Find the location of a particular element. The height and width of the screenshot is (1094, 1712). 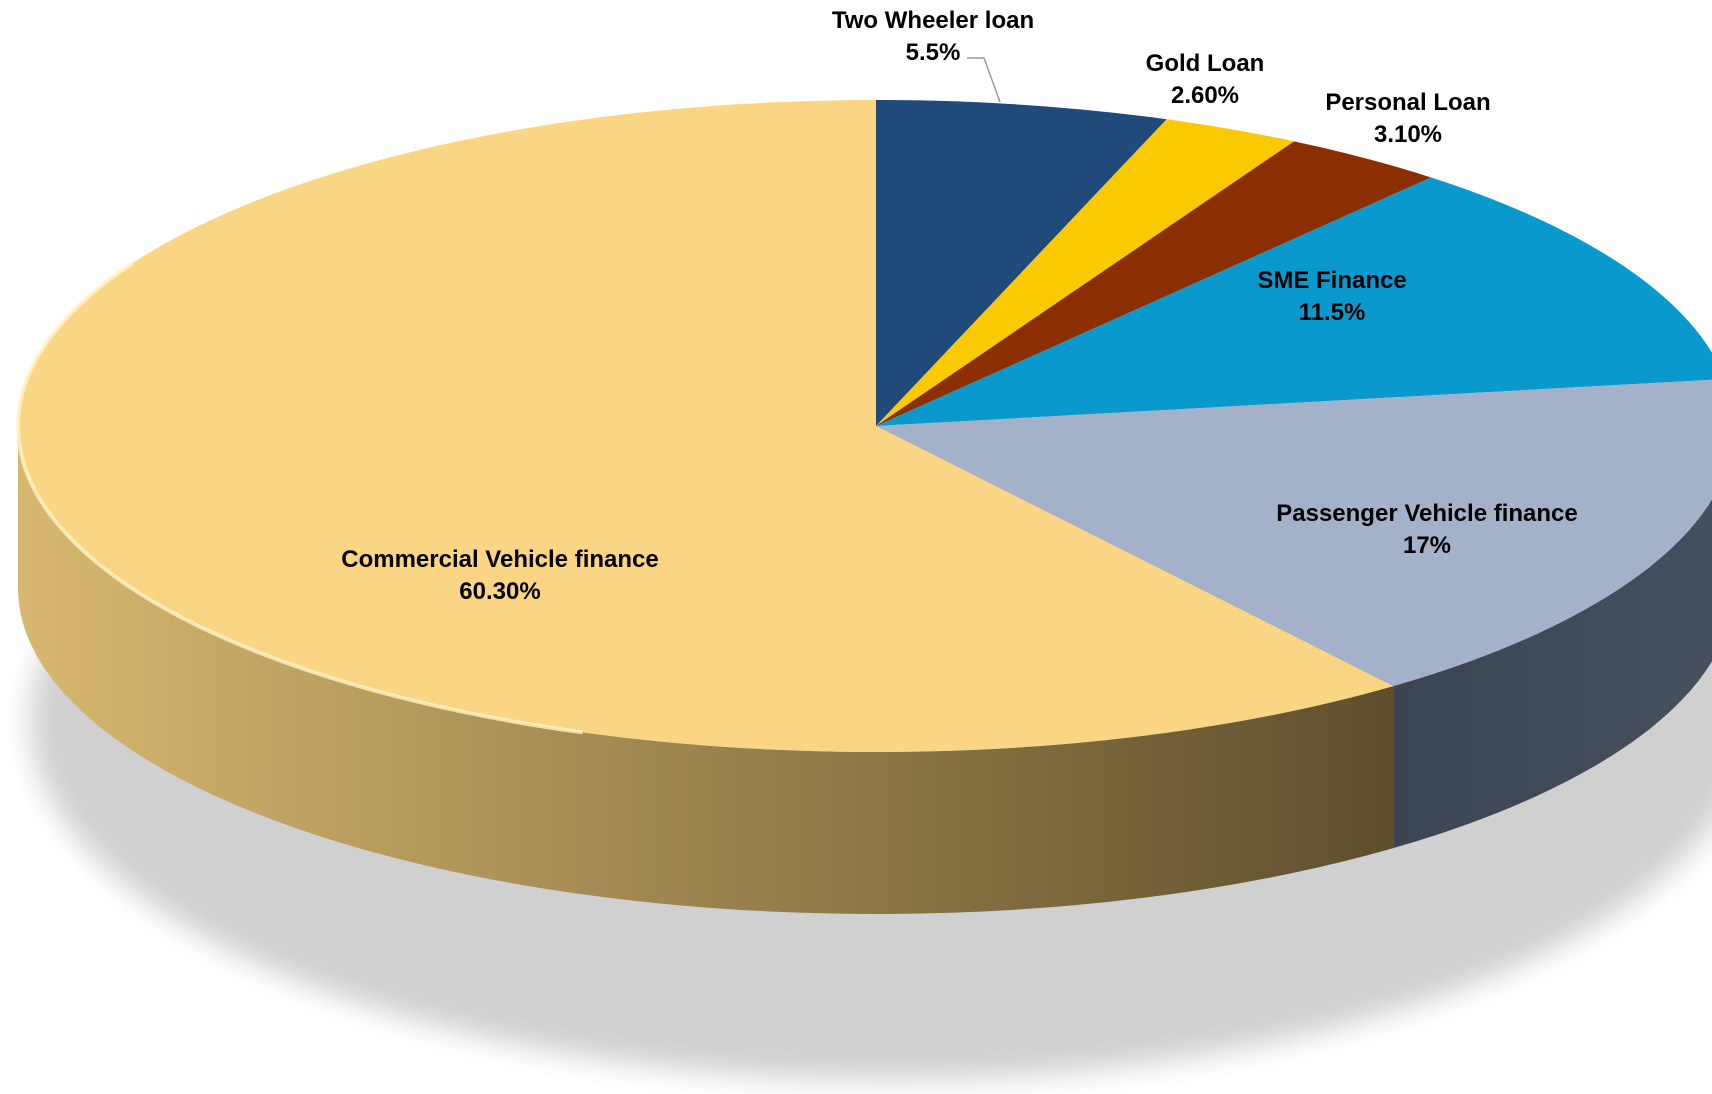

label-personal-loan-name: Personal Loan is located at coordinates (1407, 102).